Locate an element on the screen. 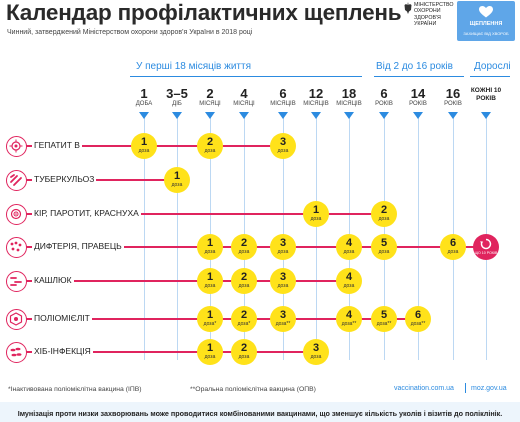 The width and height of the screenshot is (520, 422). site-link-moz: moz.gov.ua is located at coordinates (489, 388).